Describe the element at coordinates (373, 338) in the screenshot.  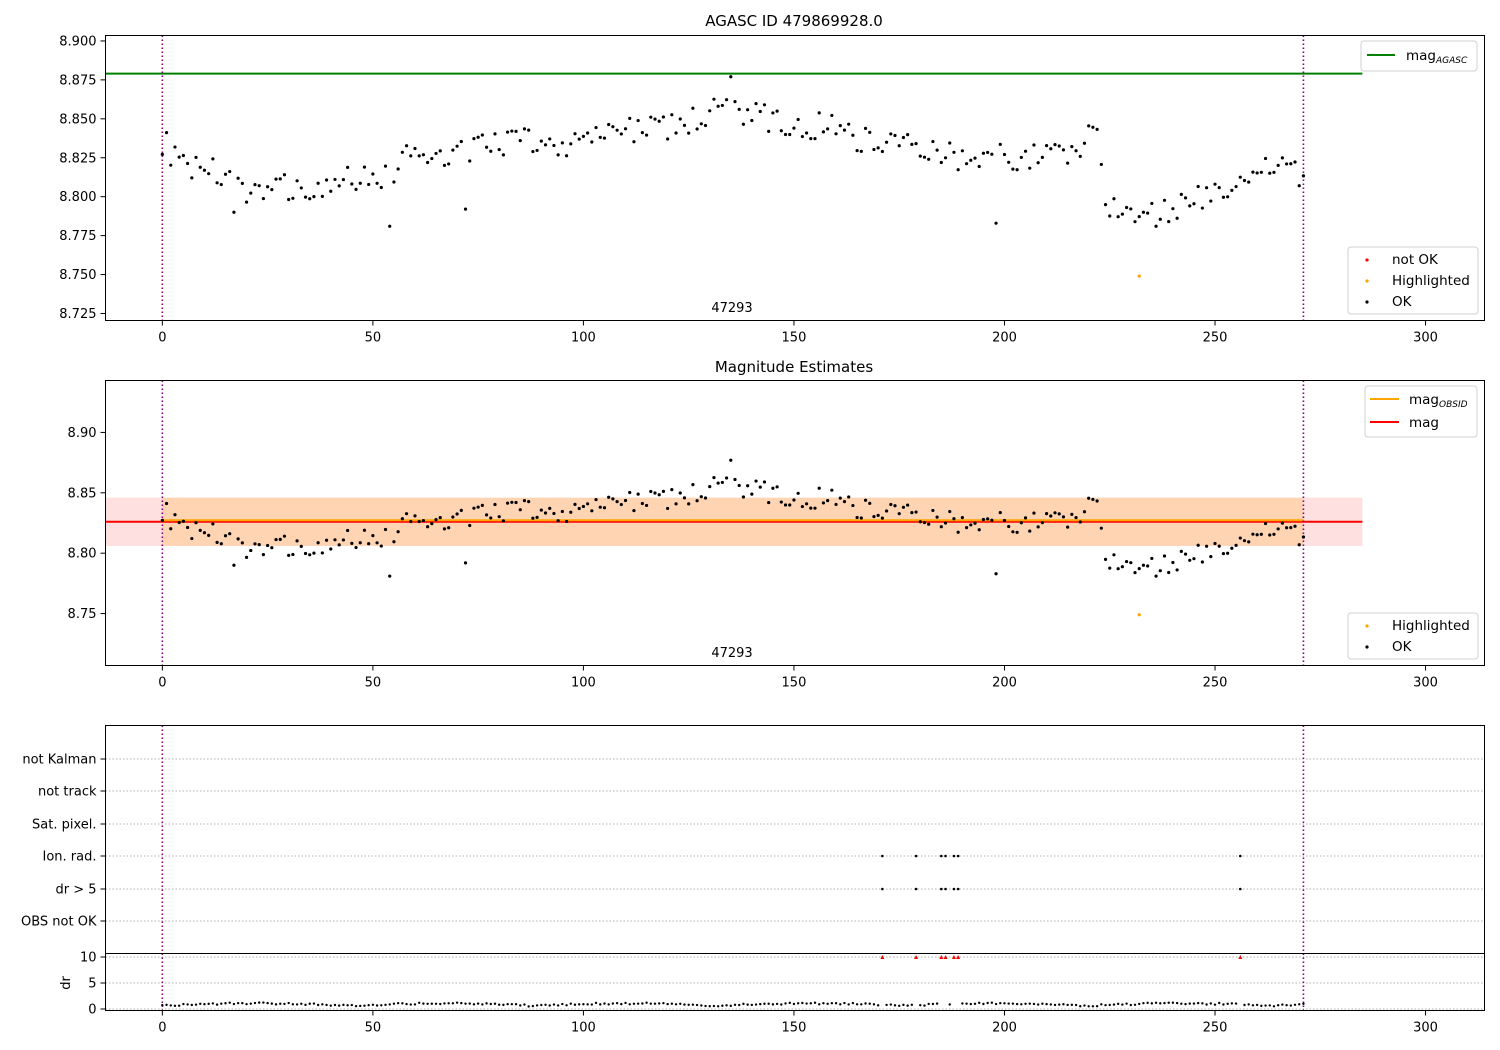
I see `x-tick-label: 50` at that location.